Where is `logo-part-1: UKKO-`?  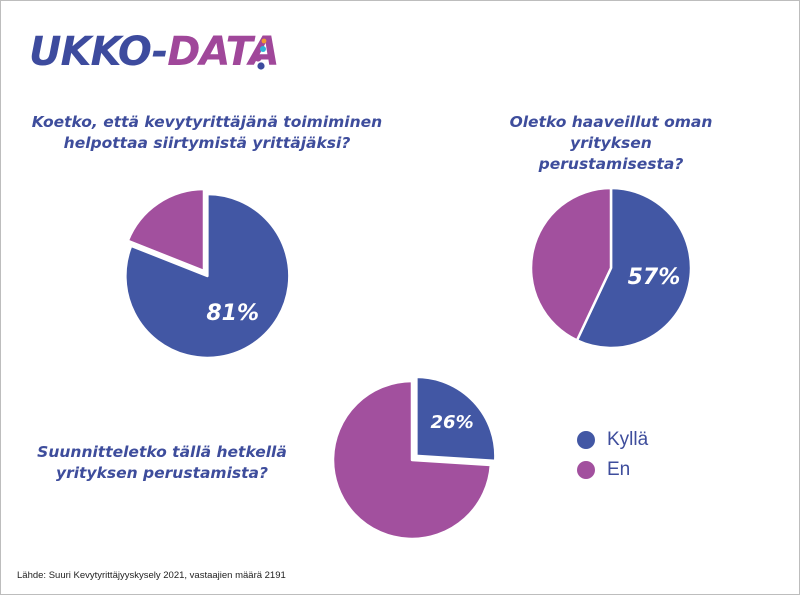 logo-part-1: UKKO- is located at coordinates (98, 52).